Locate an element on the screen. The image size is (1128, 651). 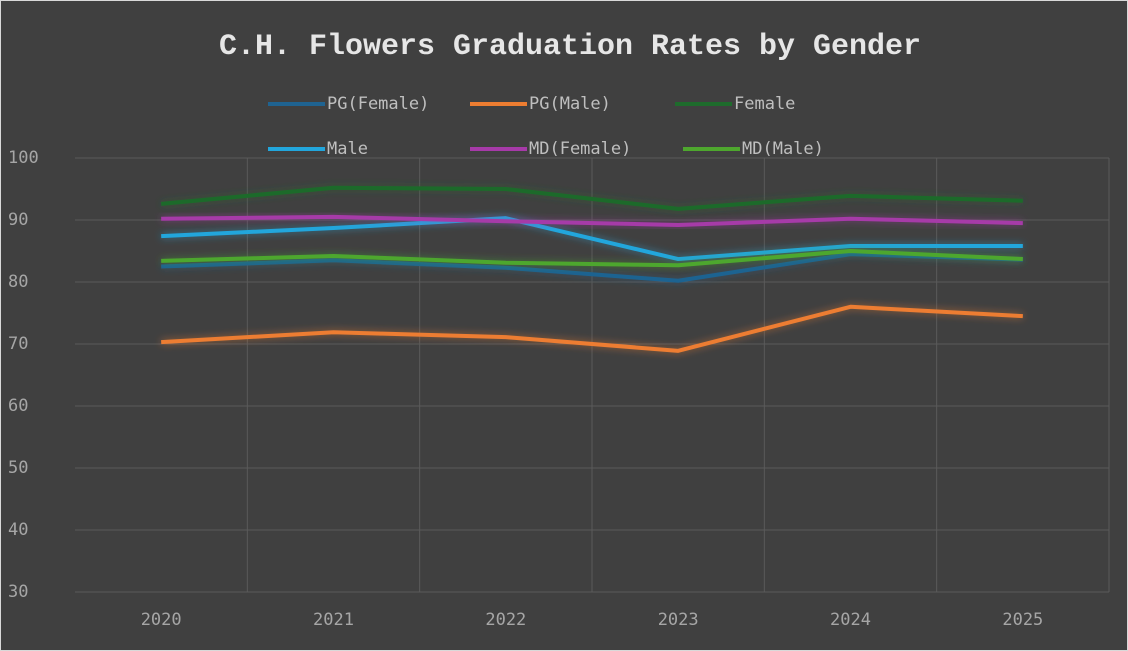
legend-label: MD(Male) is located at coordinates (783, 149).